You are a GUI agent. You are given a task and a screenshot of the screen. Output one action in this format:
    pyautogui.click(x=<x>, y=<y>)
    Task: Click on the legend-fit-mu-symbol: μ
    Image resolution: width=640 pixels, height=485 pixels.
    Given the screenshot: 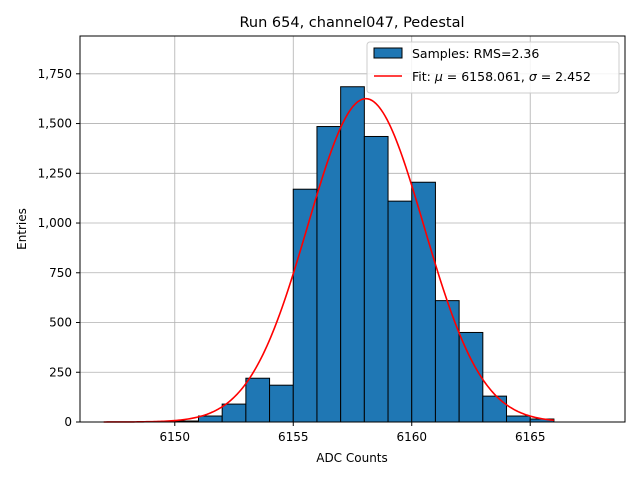 What is the action you would take?
    pyautogui.click(x=438, y=76)
    